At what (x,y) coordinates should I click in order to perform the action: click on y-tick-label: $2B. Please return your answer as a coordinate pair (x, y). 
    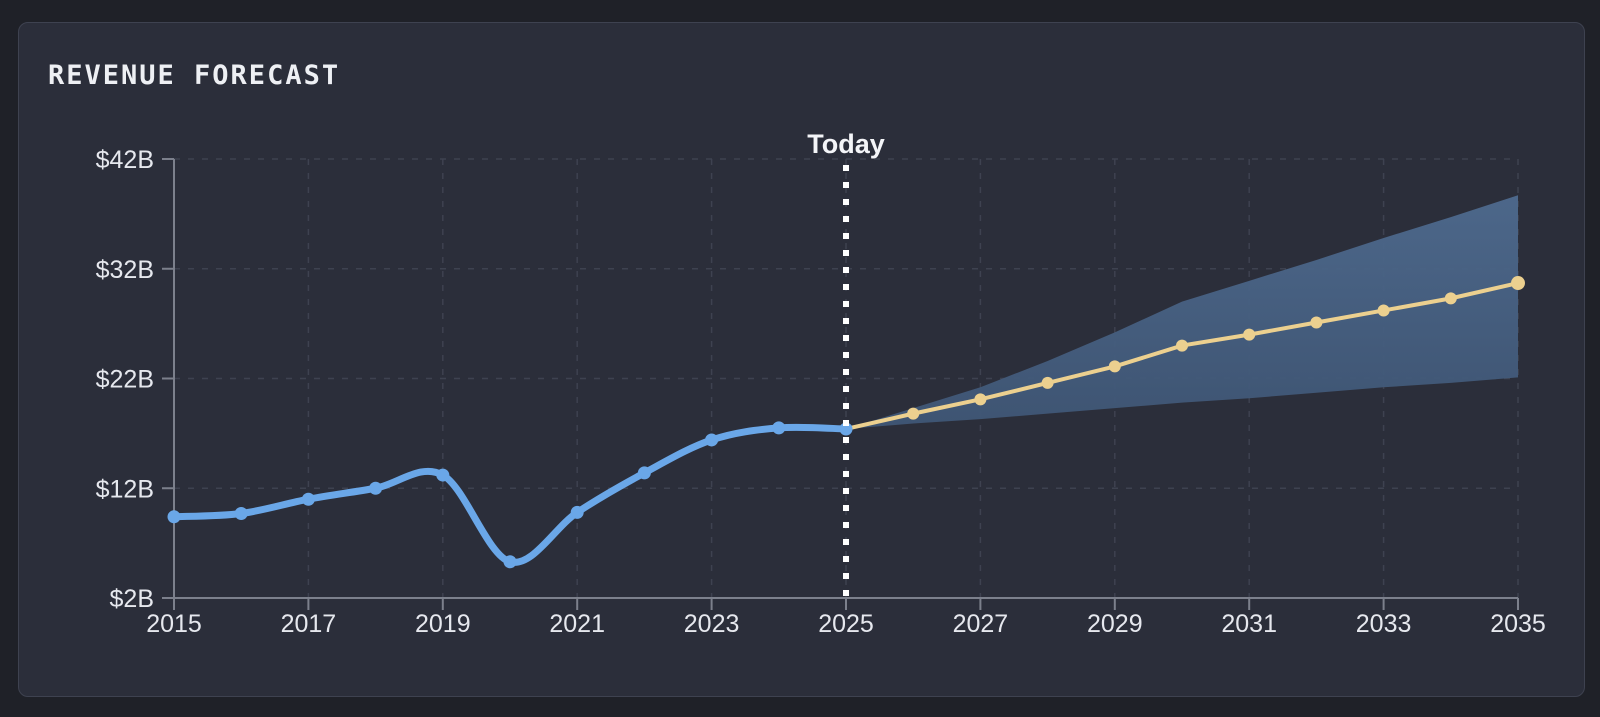
    Looking at the image, I should click on (132, 599).